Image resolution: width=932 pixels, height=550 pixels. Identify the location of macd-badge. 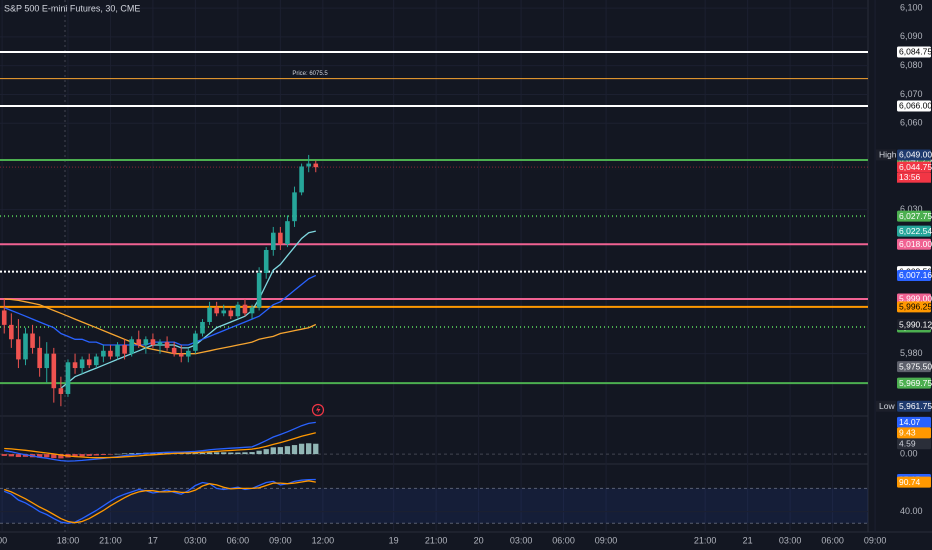
(914, 433).